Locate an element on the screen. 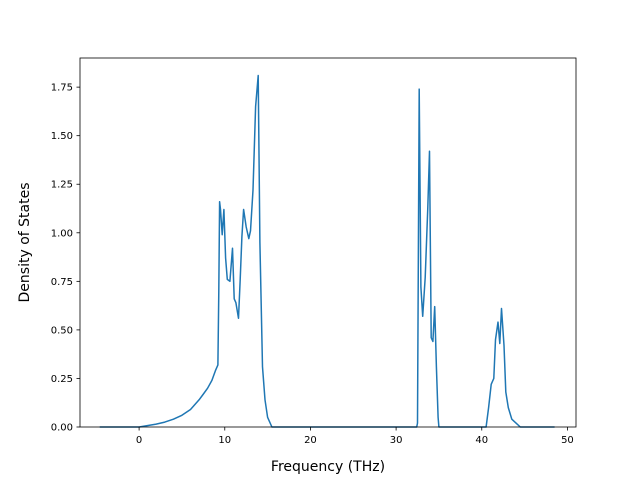 Image resolution: width=640 pixels, height=480 pixels. x-axis-label: Frequency (THz) is located at coordinates (328, 467).